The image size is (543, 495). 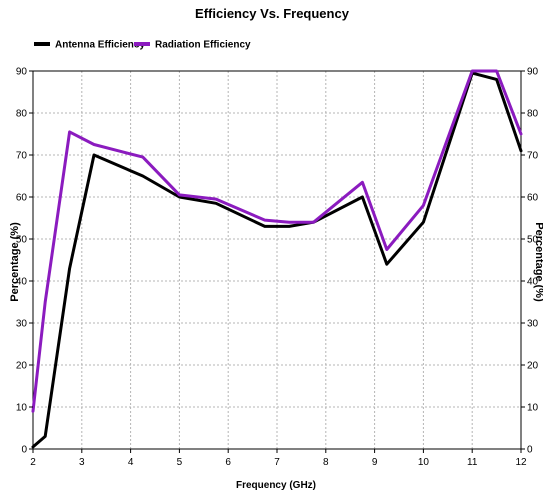 What do you see at coordinates (533, 408) in the screenshot?
I see `y-tick-label-right: 10` at bounding box center [533, 408].